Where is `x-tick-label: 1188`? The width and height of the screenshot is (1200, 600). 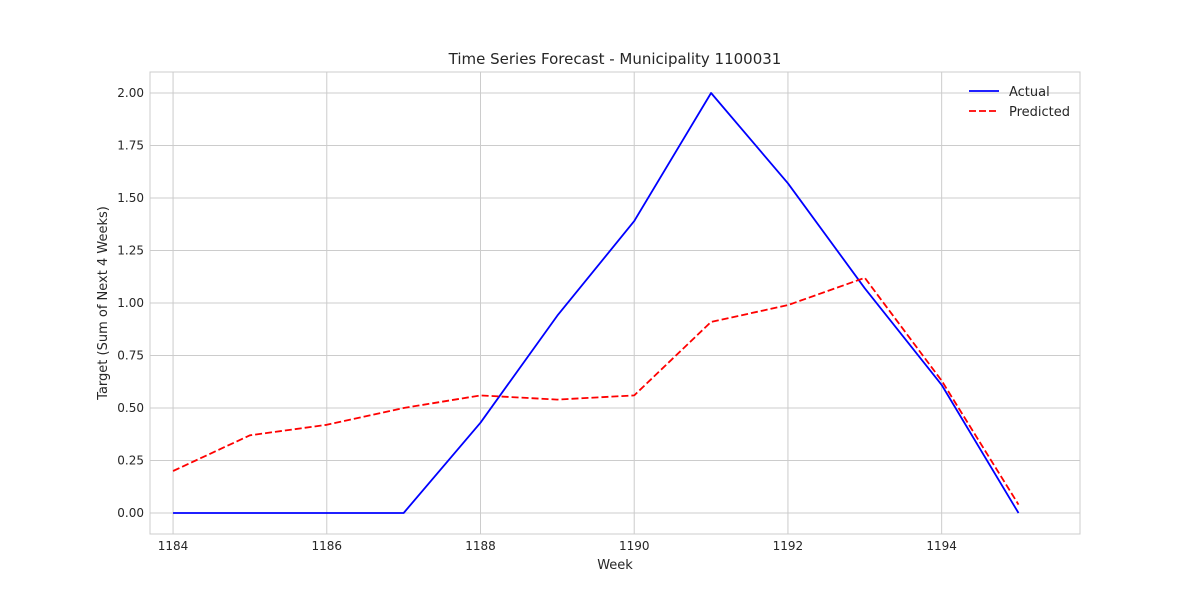
x-tick-label: 1188 is located at coordinates (480, 546).